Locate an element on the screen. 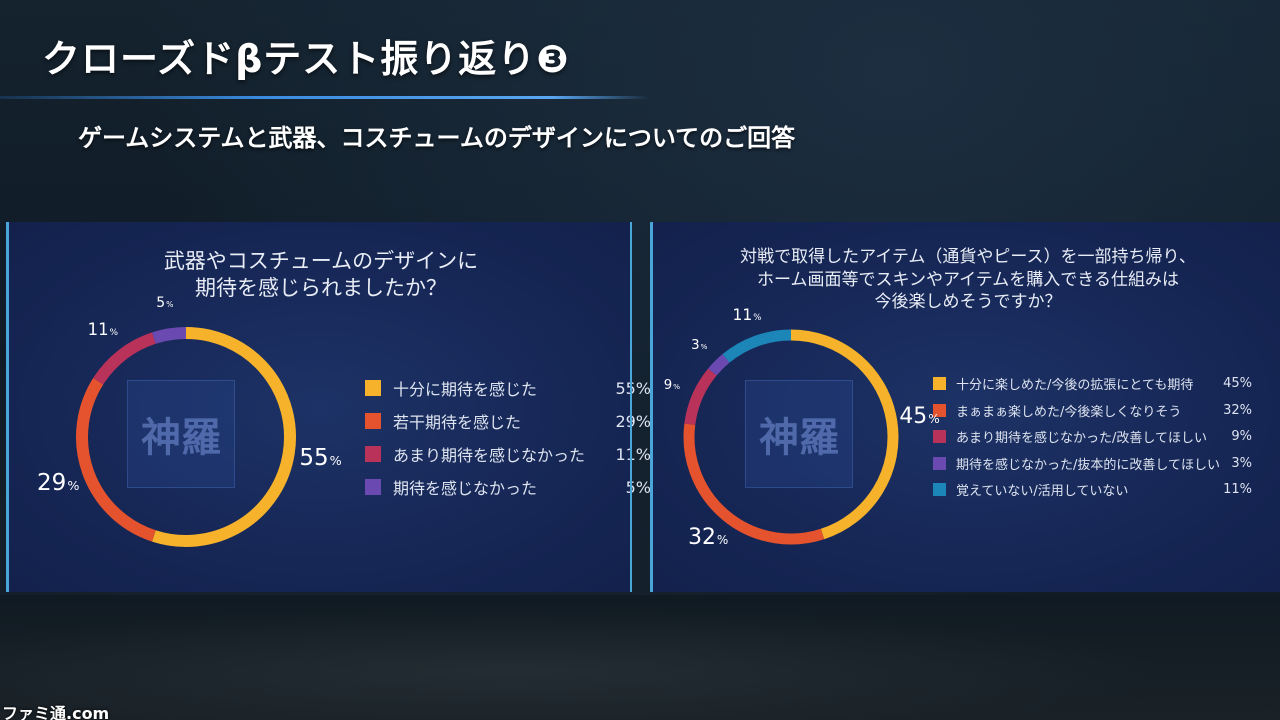 The width and height of the screenshot is (1280, 720). chart-title-line: 今後楽しめそうですか？ is located at coordinates (968, 302).